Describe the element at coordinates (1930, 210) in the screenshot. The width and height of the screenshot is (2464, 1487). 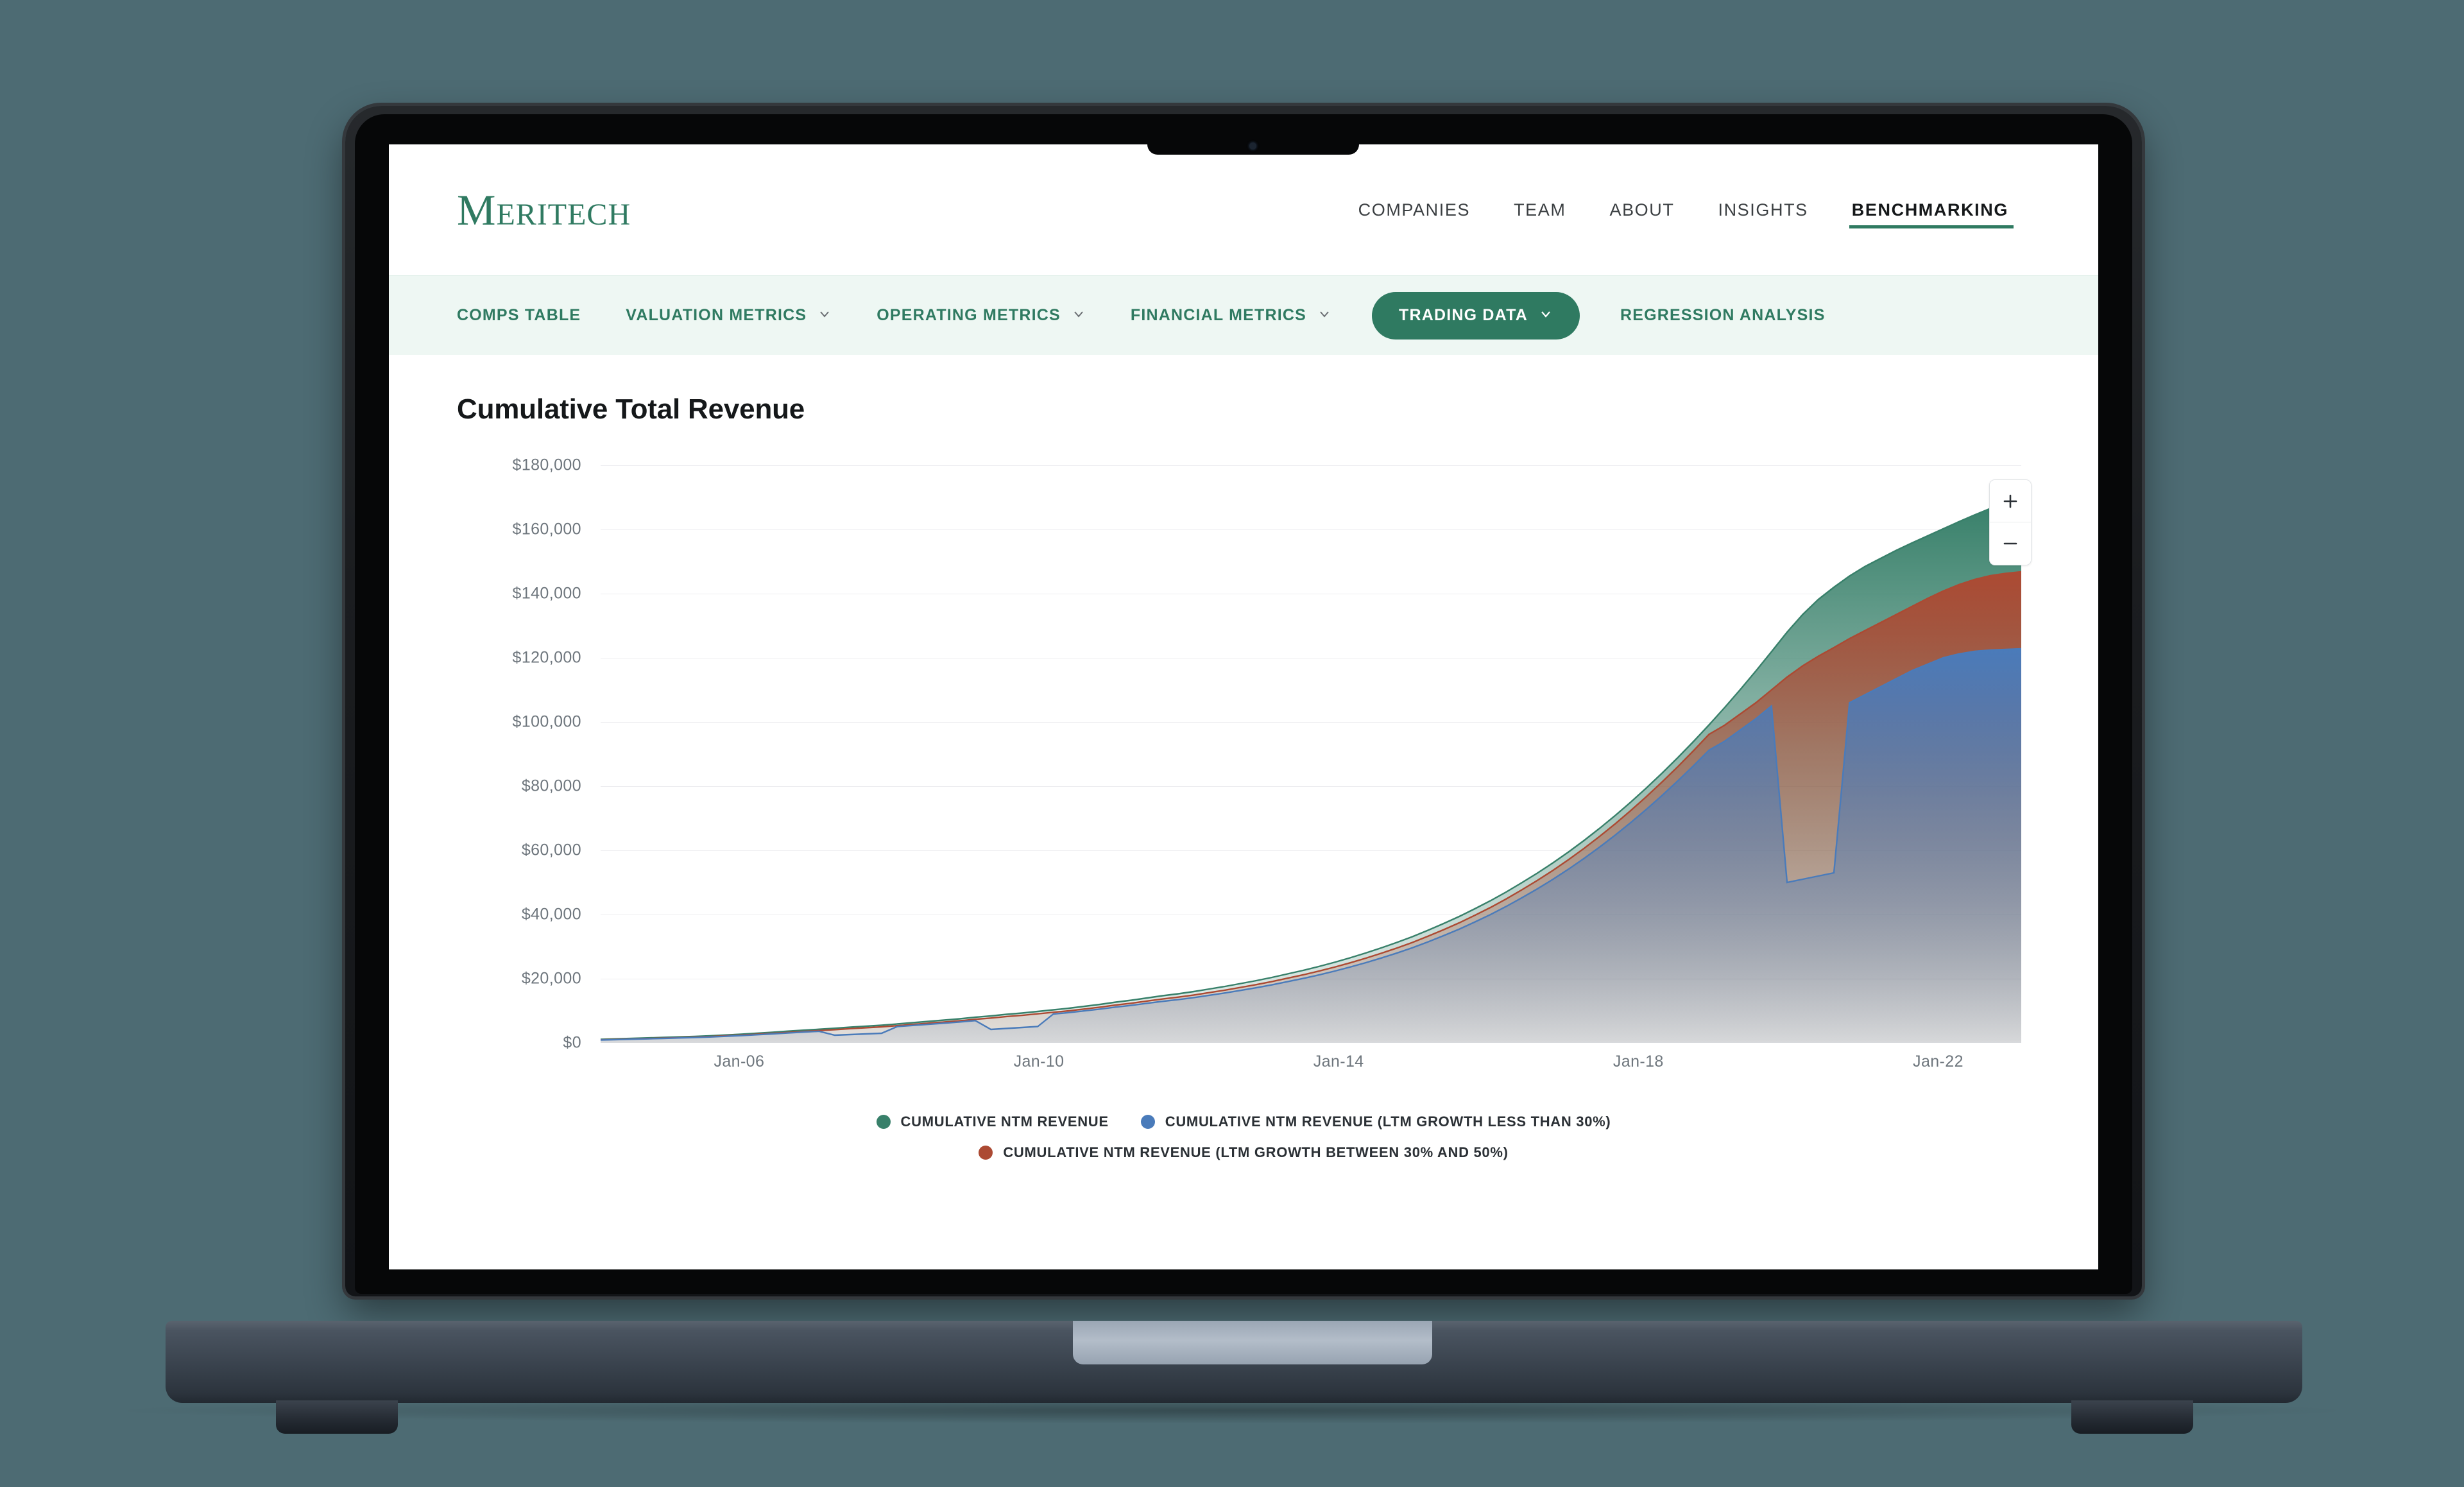
I see `nav-item-benchmarking: BENCHMARKING` at that location.